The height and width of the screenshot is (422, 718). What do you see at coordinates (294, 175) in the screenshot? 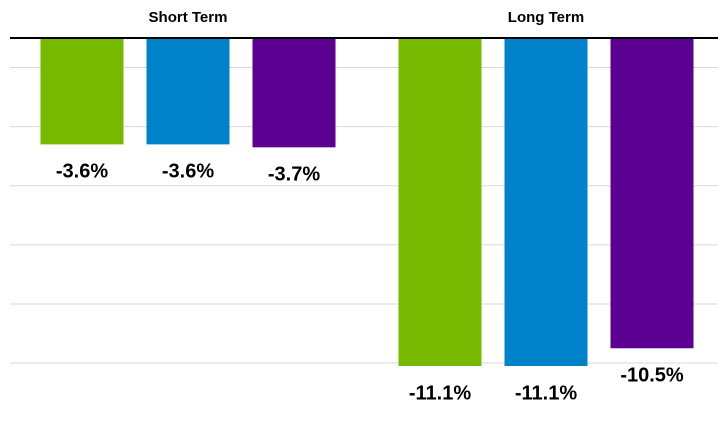
I see `value-label: -3.7%` at bounding box center [294, 175].